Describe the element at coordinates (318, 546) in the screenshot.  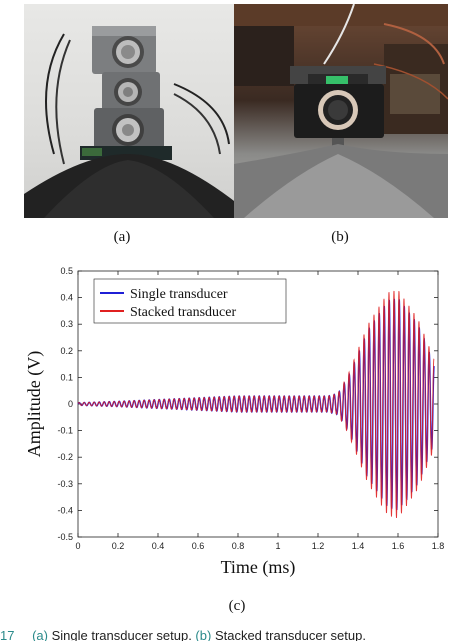
I see `x-tick-label: 1.2` at that location.